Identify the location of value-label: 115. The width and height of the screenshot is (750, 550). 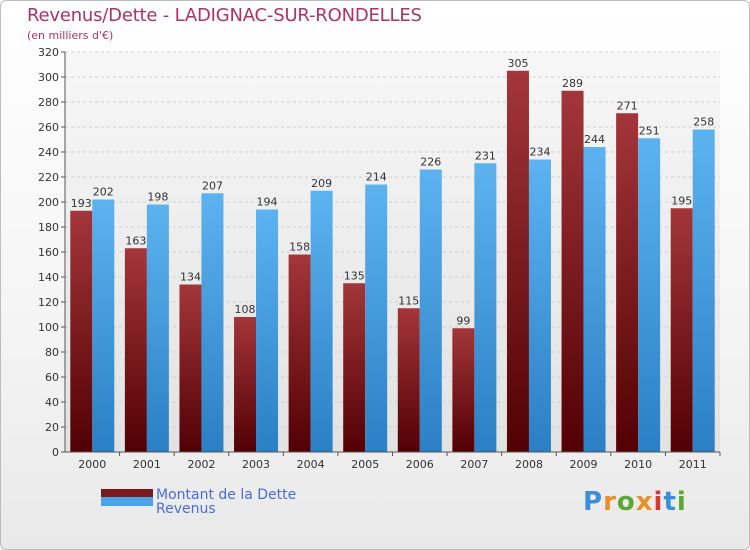
(408, 300).